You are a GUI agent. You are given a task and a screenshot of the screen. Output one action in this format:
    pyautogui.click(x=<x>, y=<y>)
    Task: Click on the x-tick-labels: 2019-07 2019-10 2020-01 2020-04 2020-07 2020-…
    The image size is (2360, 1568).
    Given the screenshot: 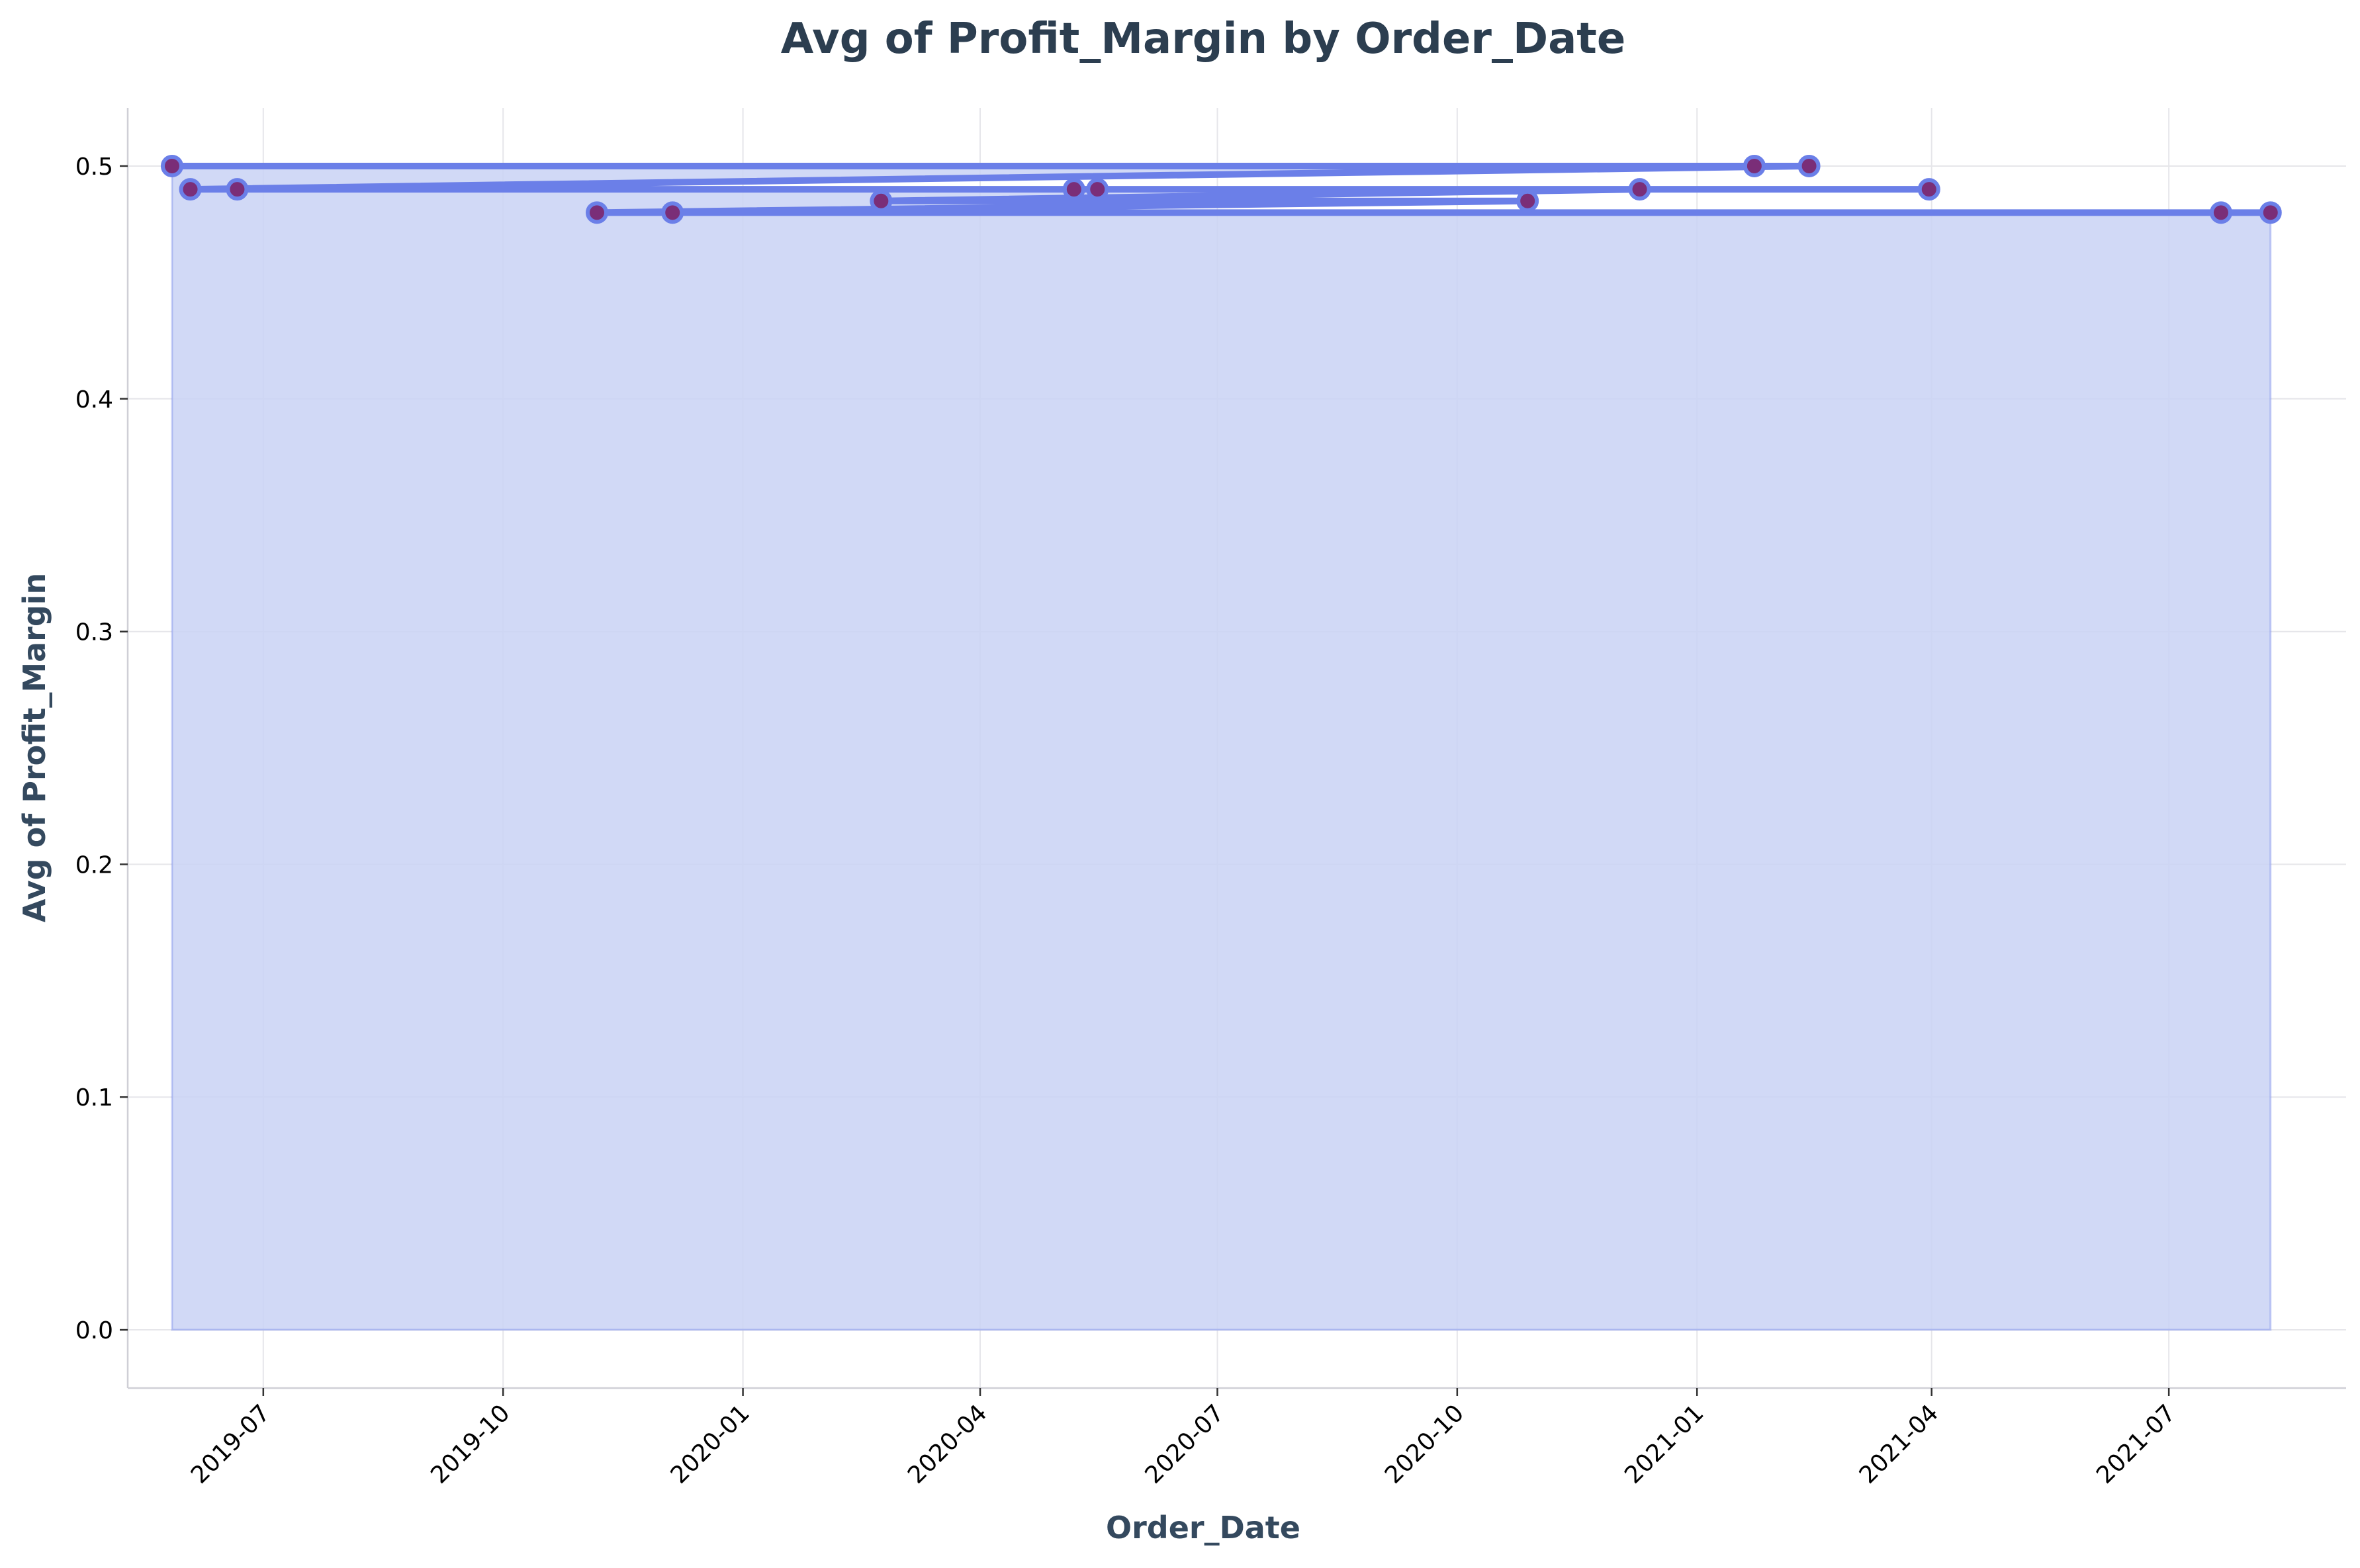 What is the action you would take?
    pyautogui.click(x=1183, y=1439)
    